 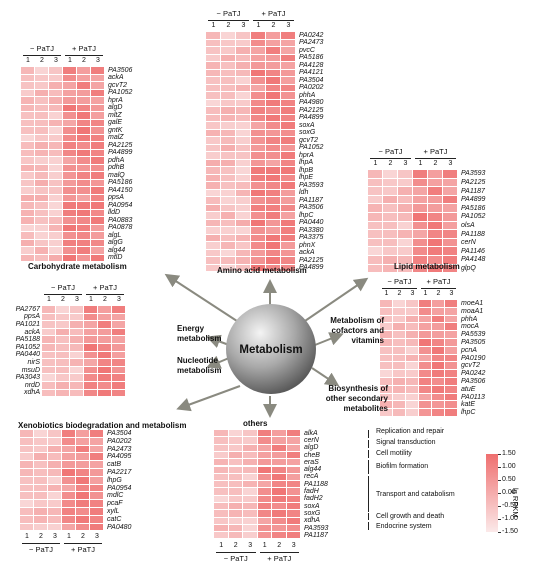 What do you see at coordinates (509, 466) in the screenshot?
I see `legend-tick-label: 1.00` at bounding box center [509, 466].